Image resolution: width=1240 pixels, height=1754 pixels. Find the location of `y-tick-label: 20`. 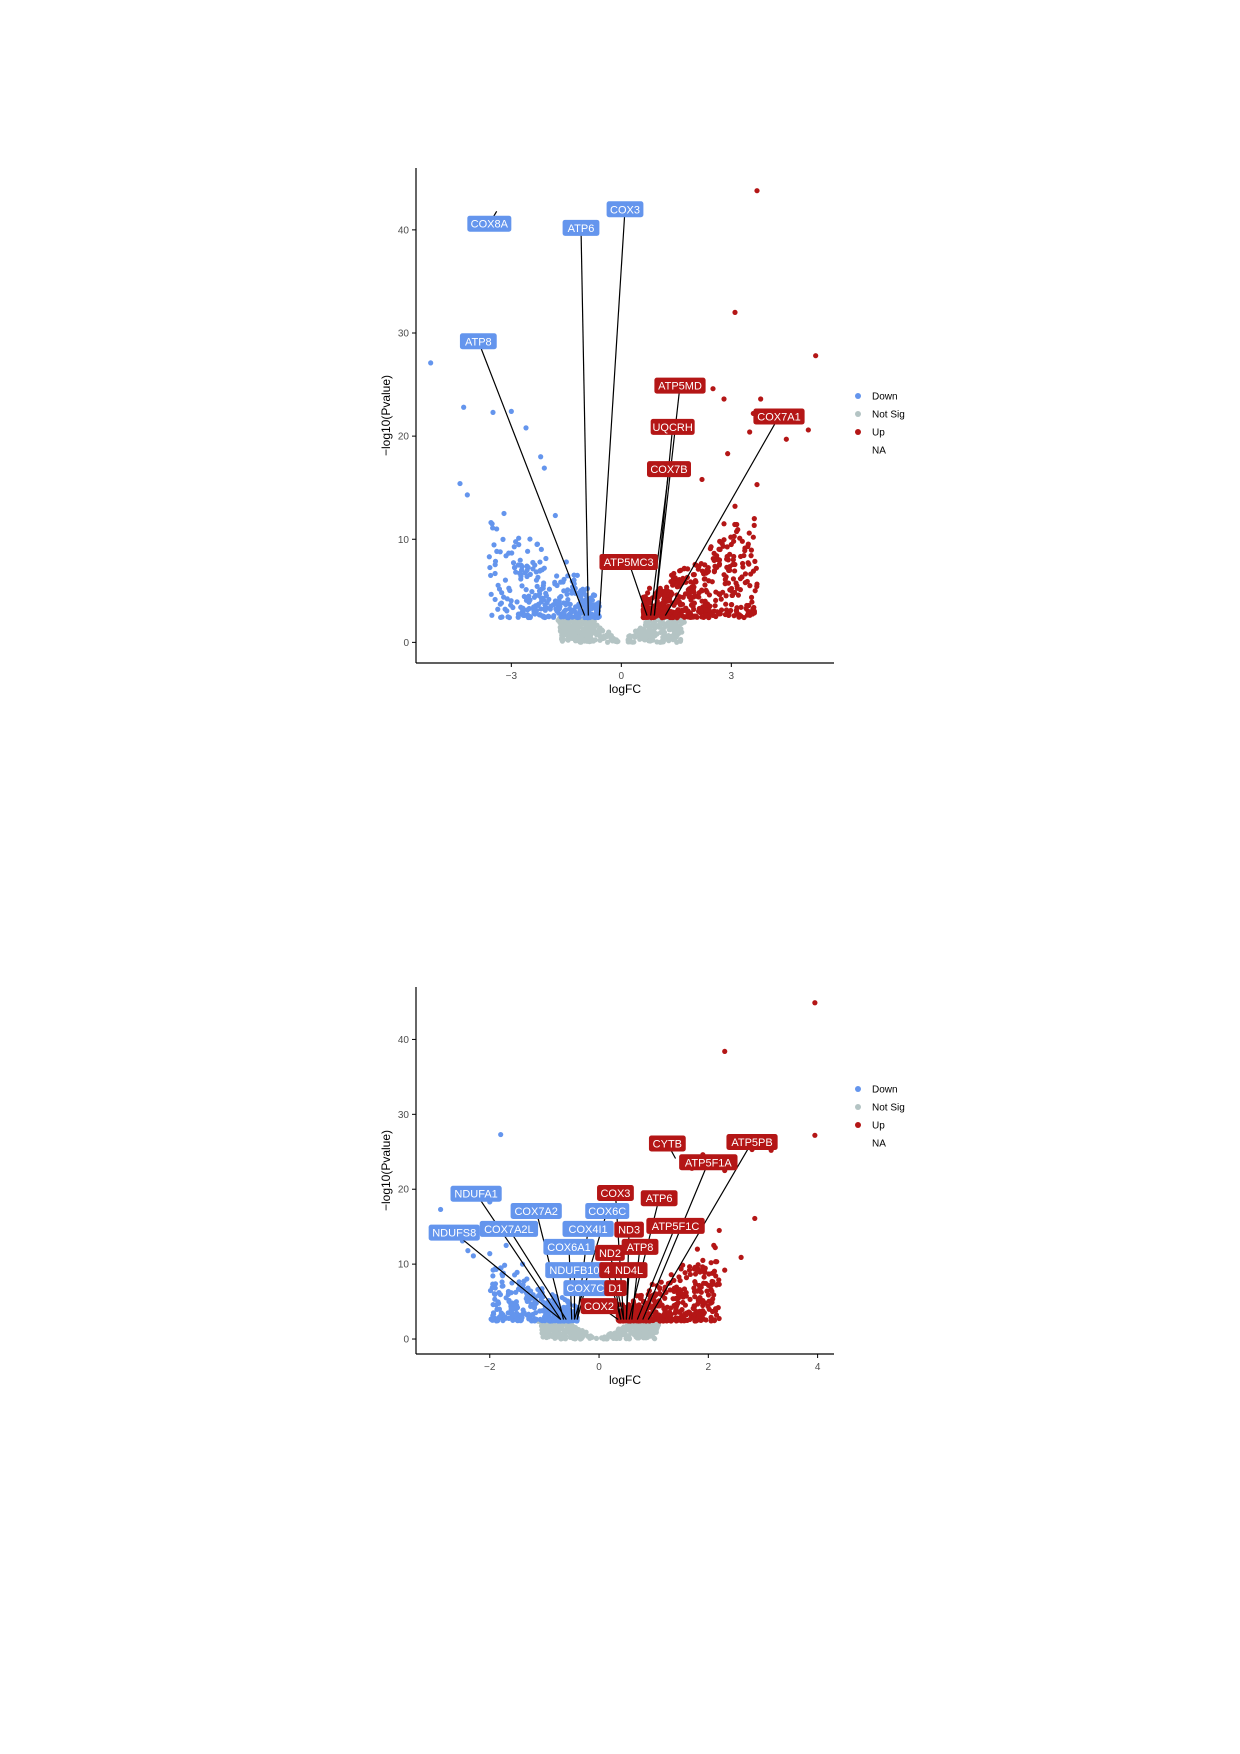

y-tick-label: 20 is located at coordinates (404, 437).